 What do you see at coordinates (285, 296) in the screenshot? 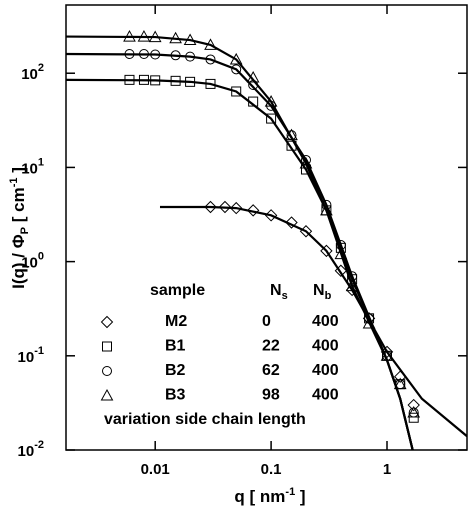
I see `legend-header-sub: s` at bounding box center [285, 296].